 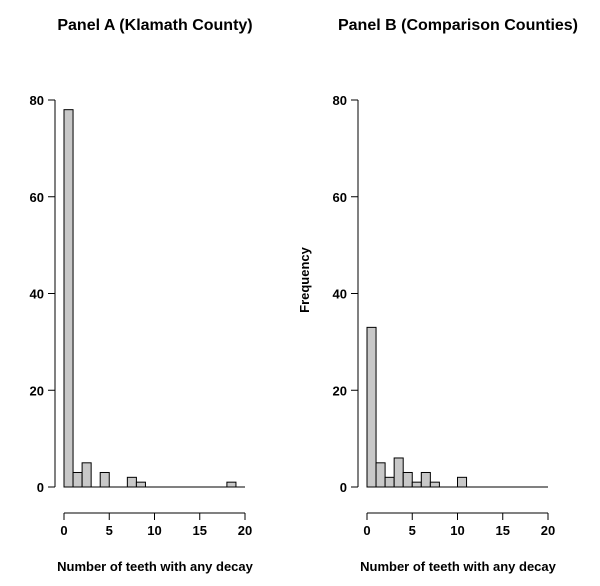 What do you see at coordinates (109, 530) in the screenshot?
I see `panel-a-x-tick-label: 5` at bounding box center [109, 530].